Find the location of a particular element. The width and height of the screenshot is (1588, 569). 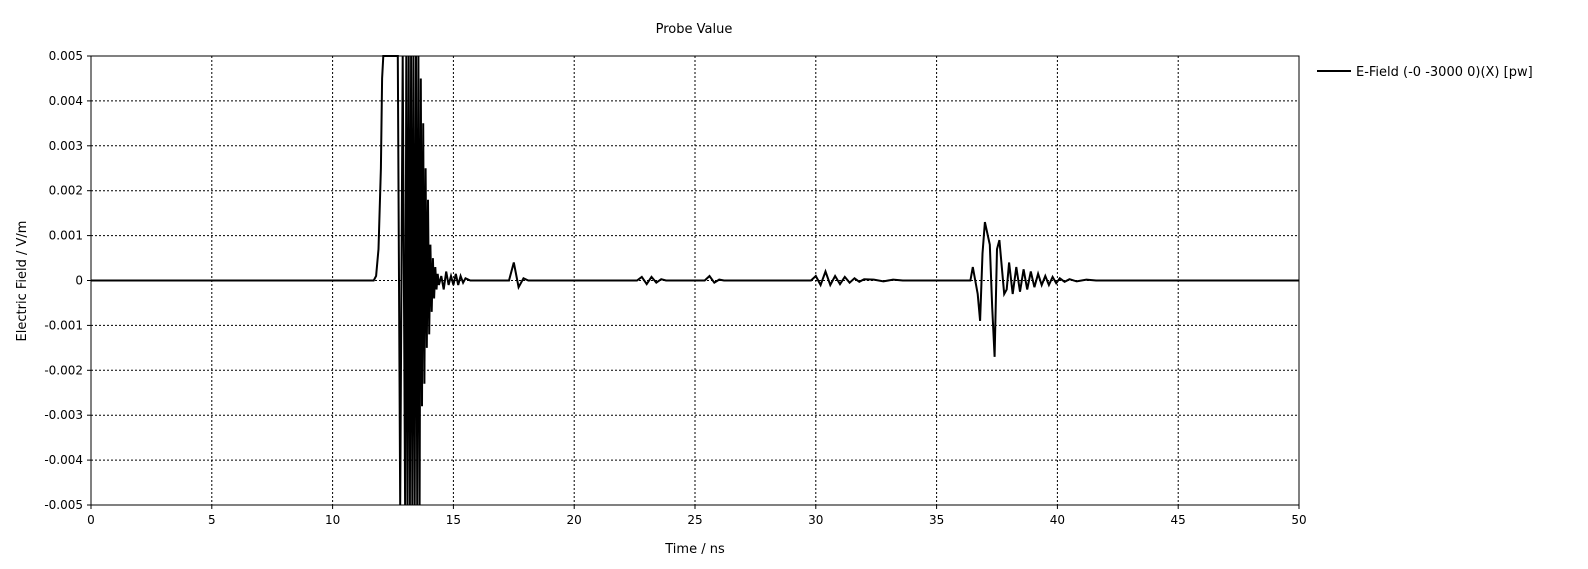

x-axis-label: Time / ns is located at coordinates (694, 549).